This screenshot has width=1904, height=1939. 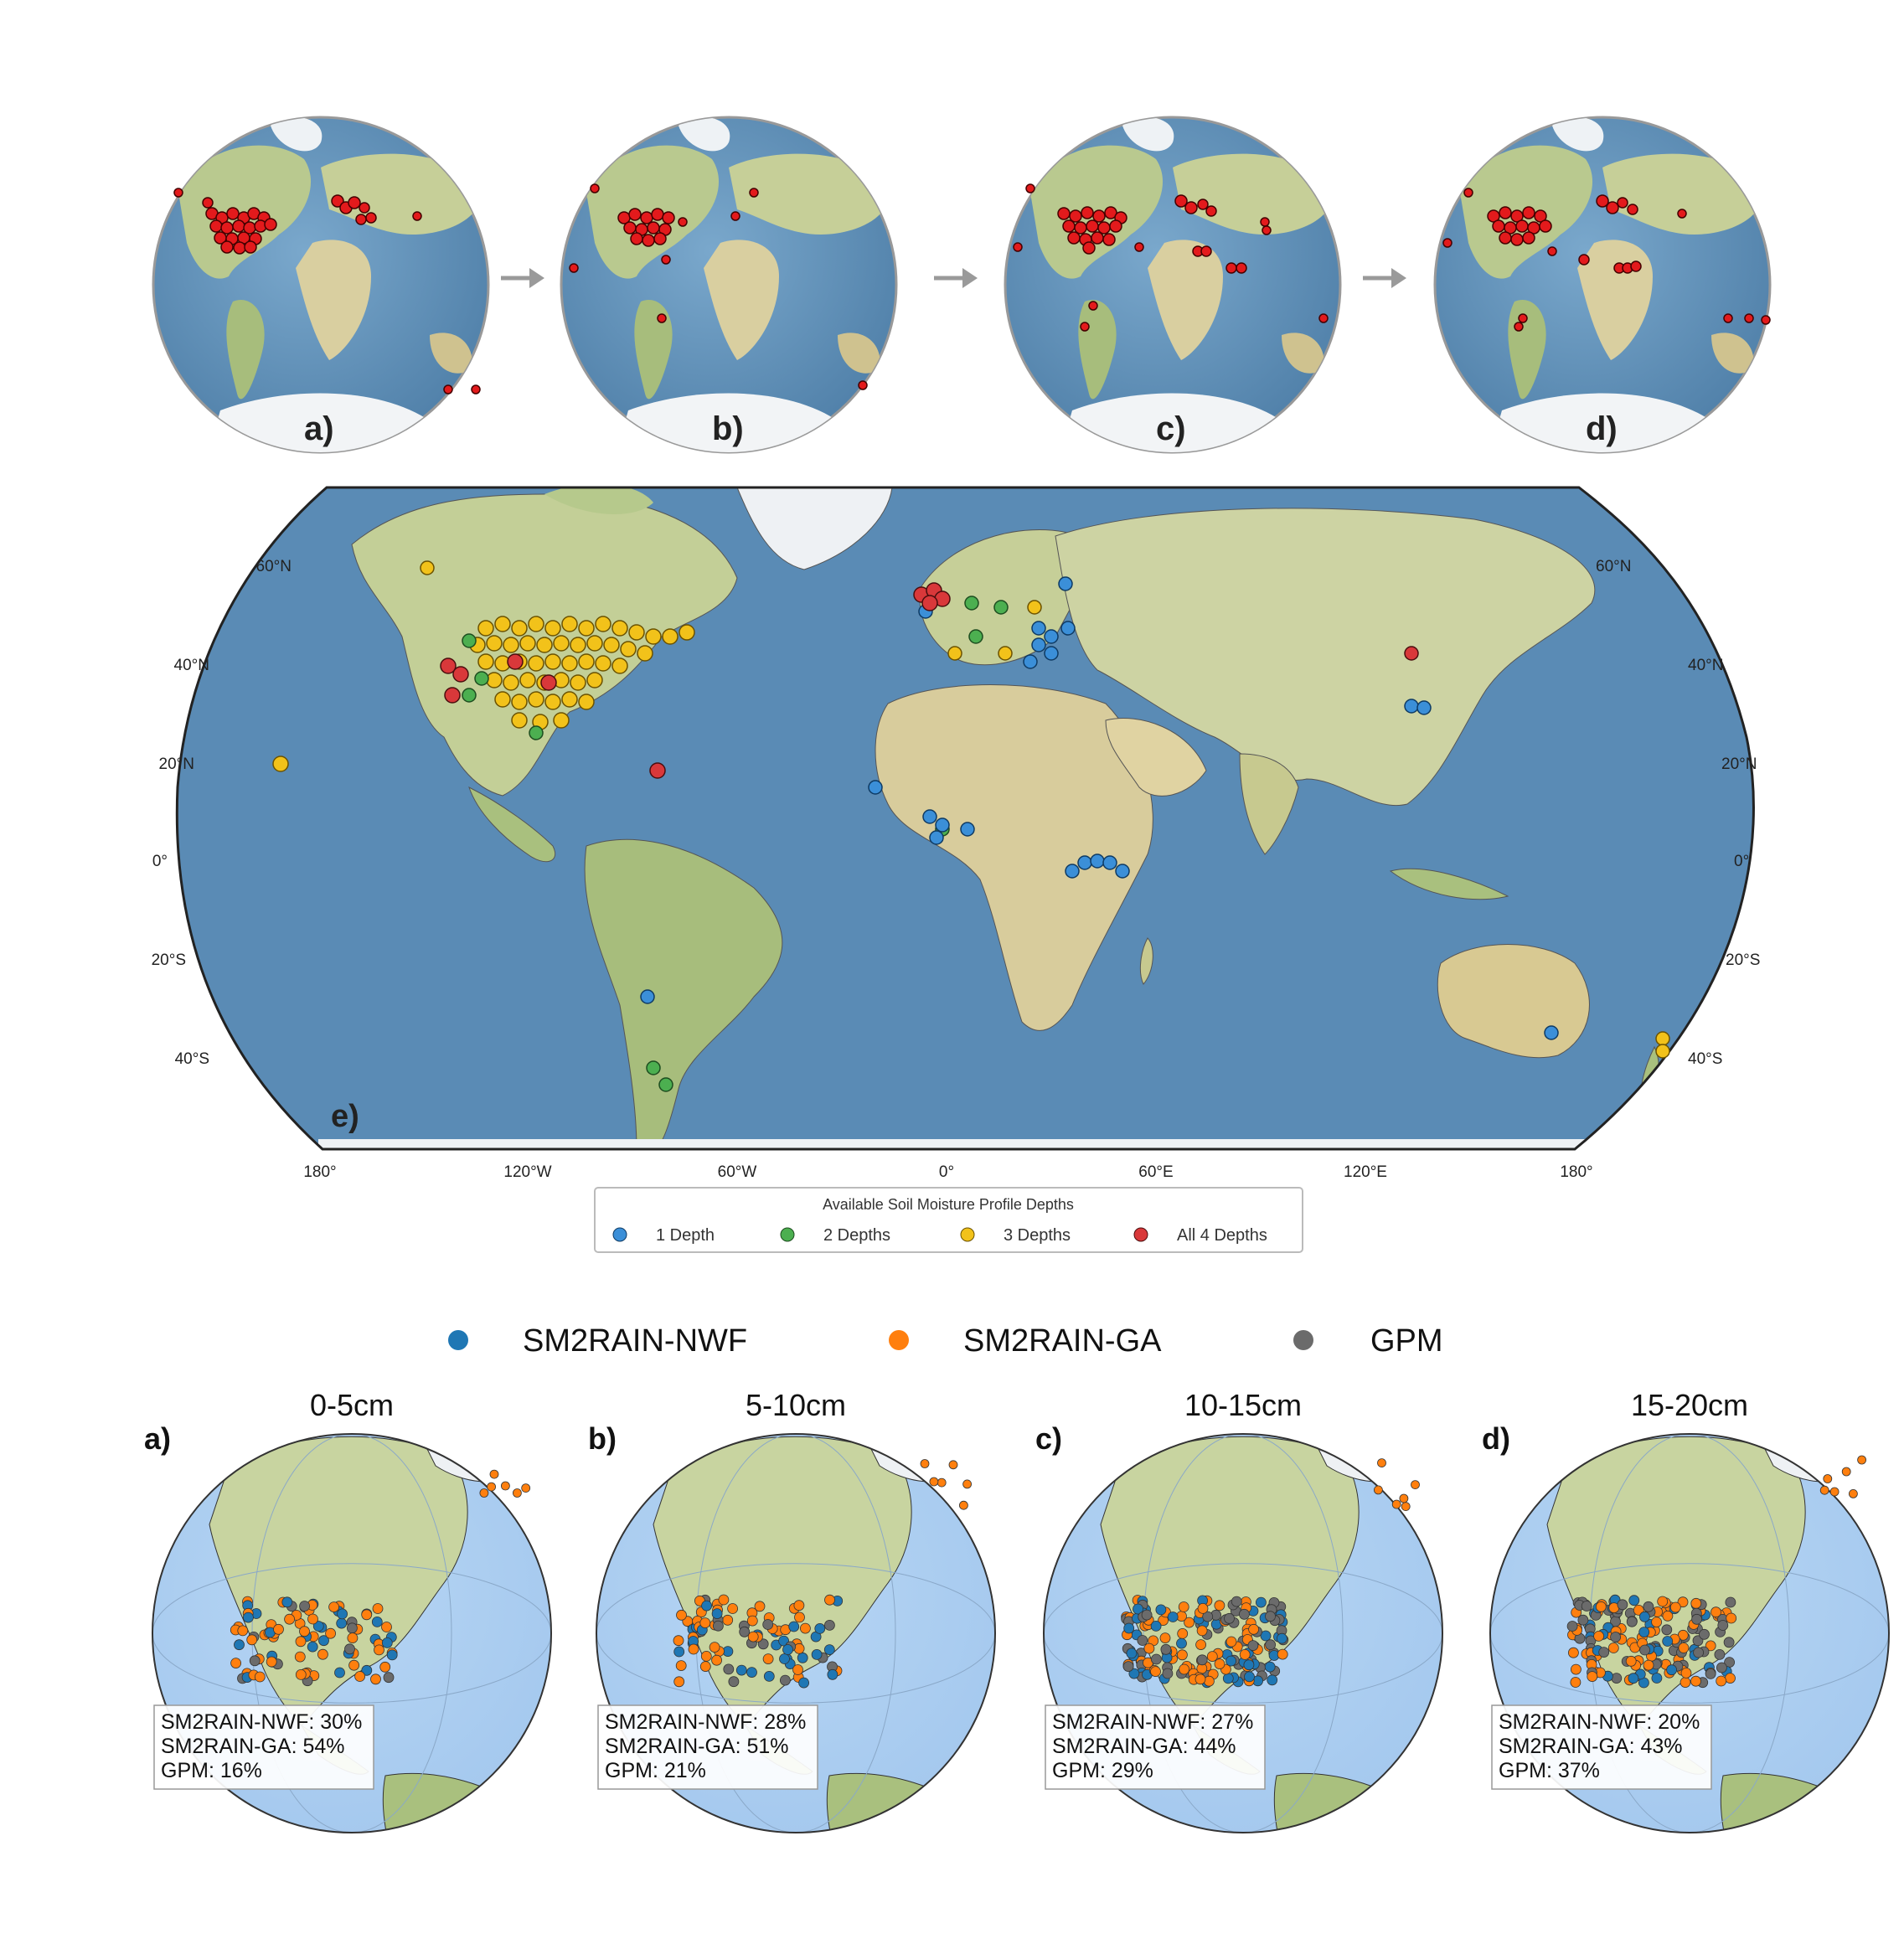 What do you see at coordinates (1741, 862) in the screenshot?
I see `lat-label-right-0: 0°` at bounding box center [1741, 862].